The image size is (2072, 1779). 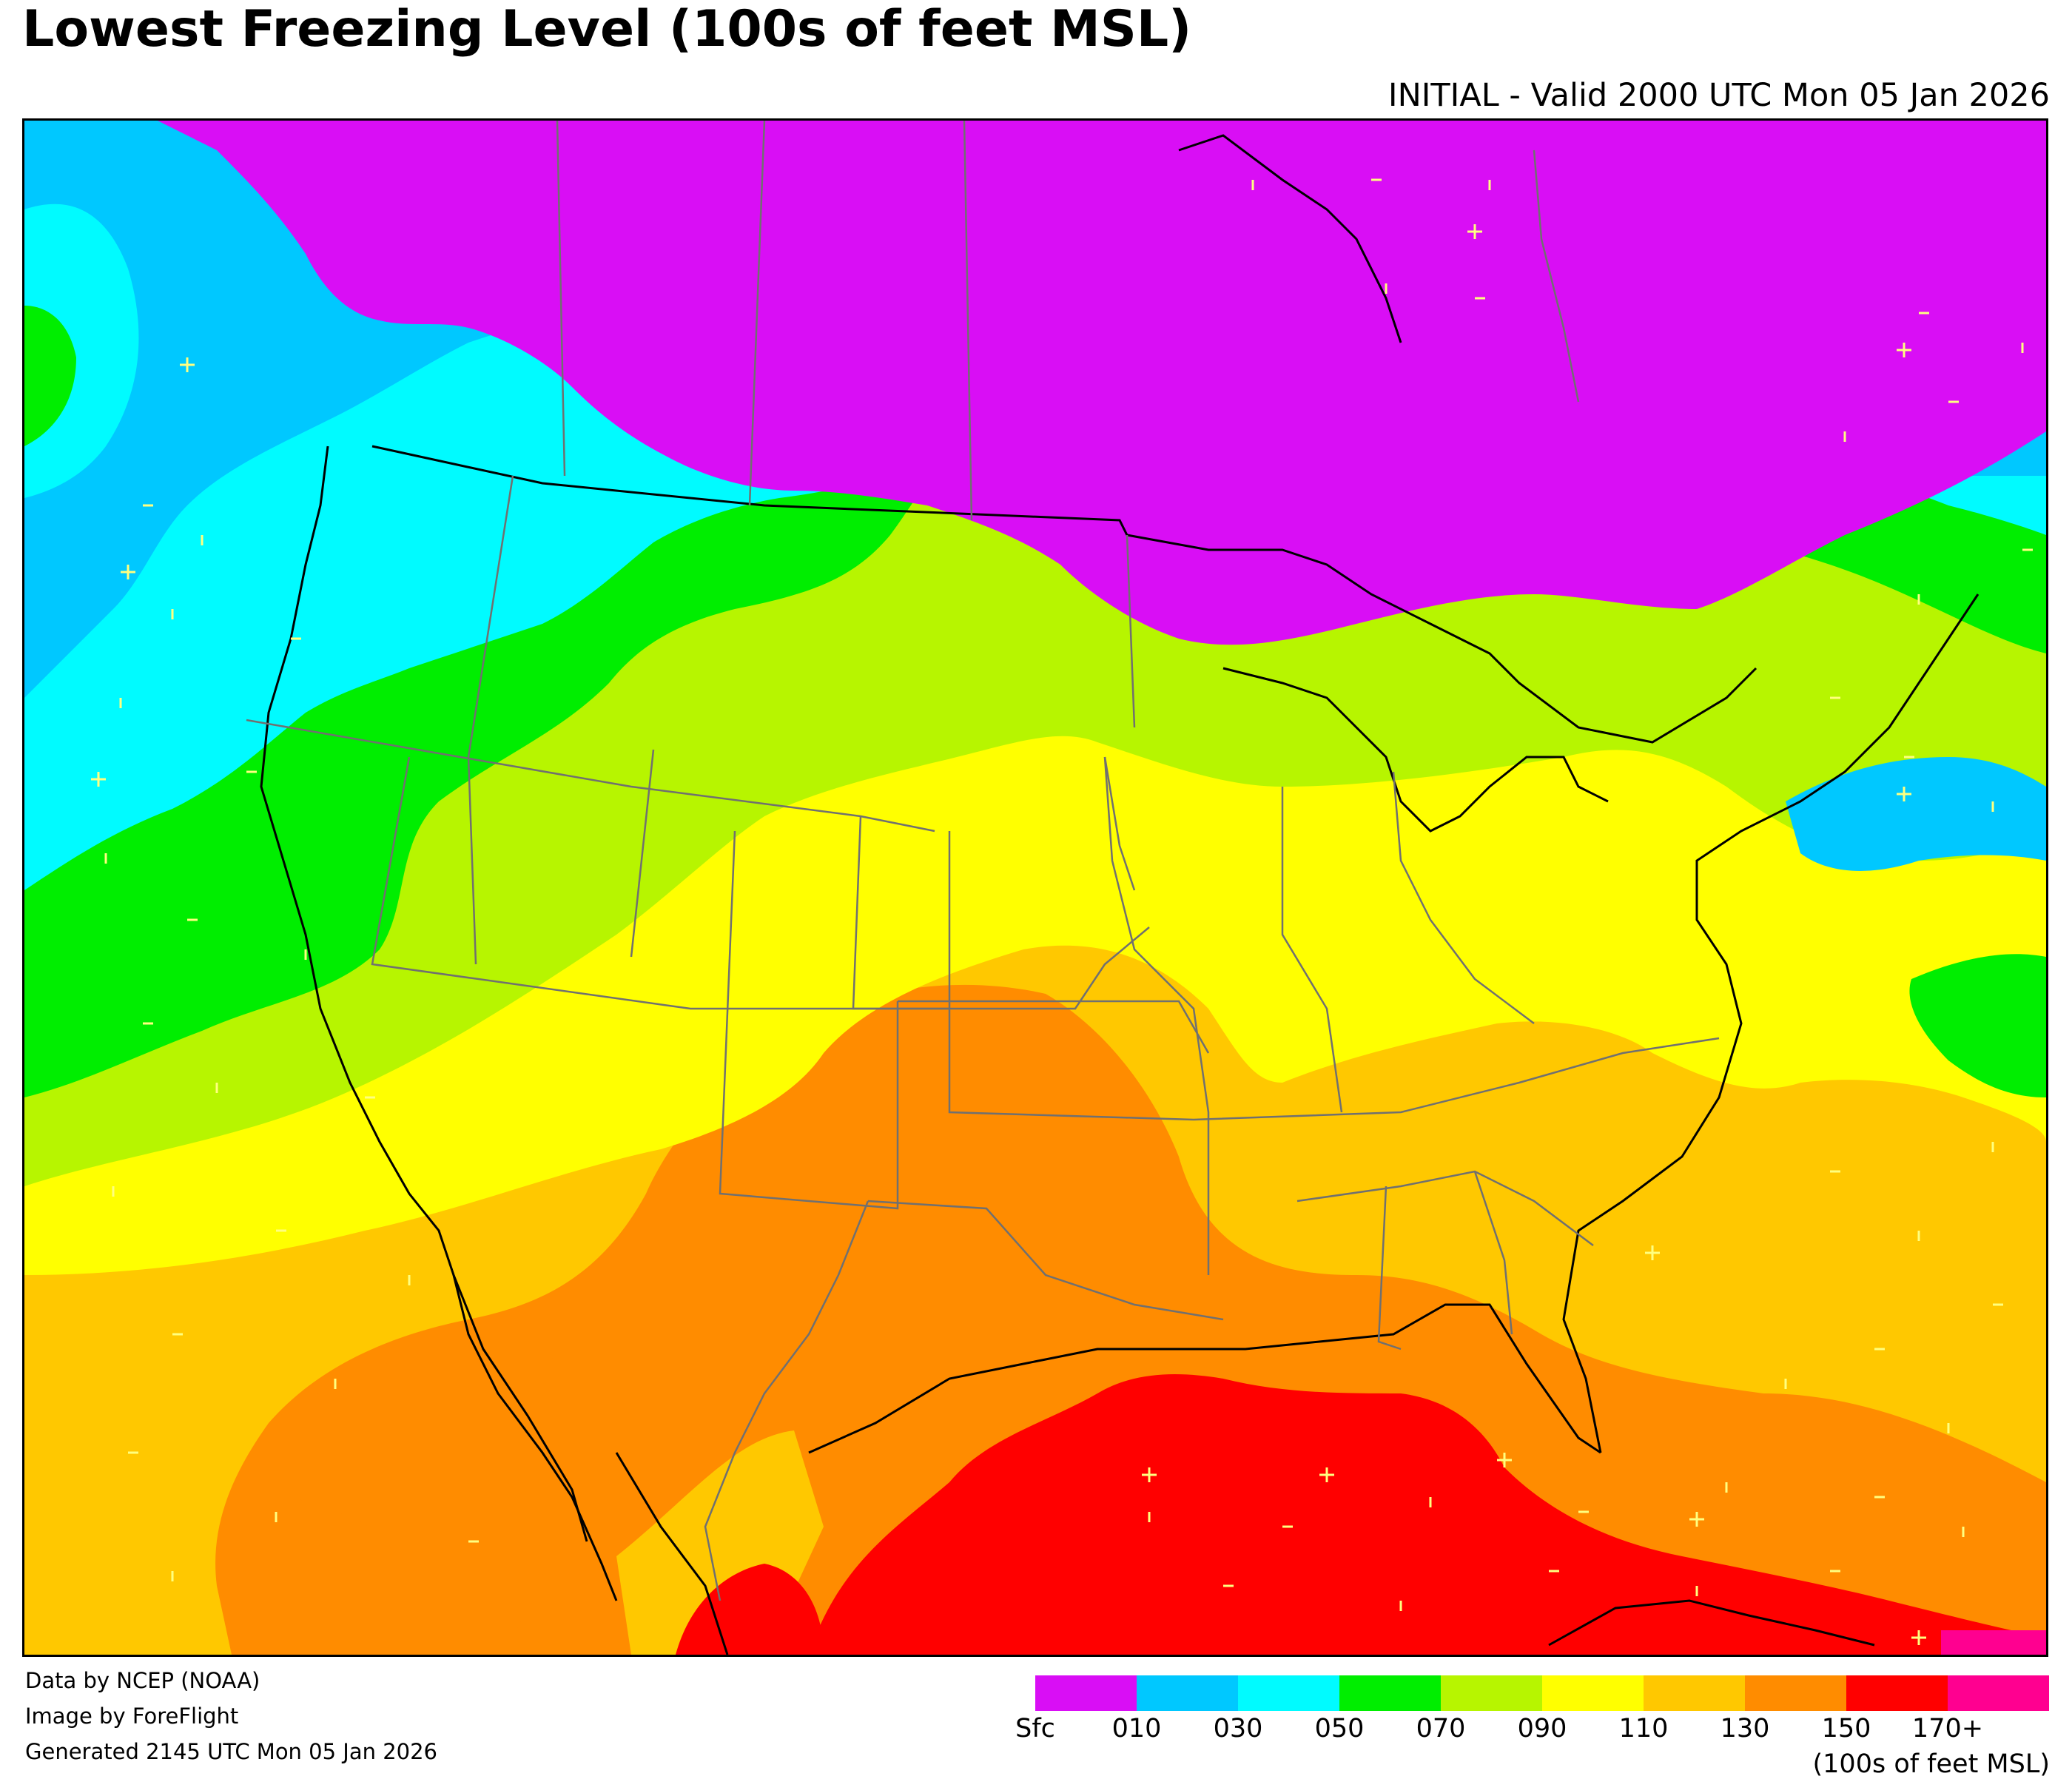 What do you see at coordinates (132, 1716) in the screenshot?
I see `credit-image: Image by ForeFlight` at bounding box center [132, 1716].